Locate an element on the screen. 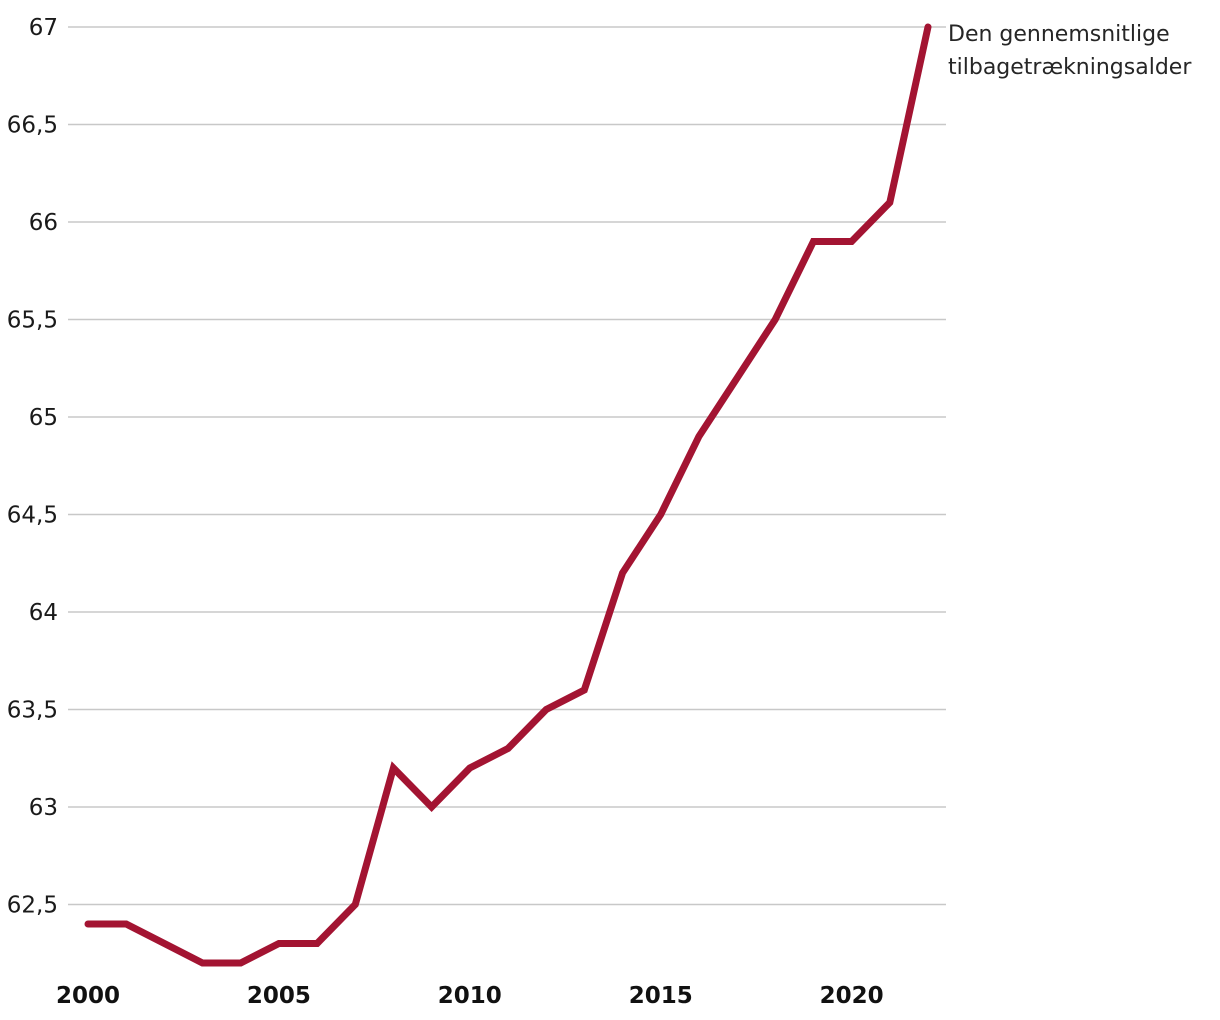  y-axis-tick-labels: 62,5 63 63,5 64 64,5 65 65,5 66 66,5 67 is located at coordinates (32, 467).